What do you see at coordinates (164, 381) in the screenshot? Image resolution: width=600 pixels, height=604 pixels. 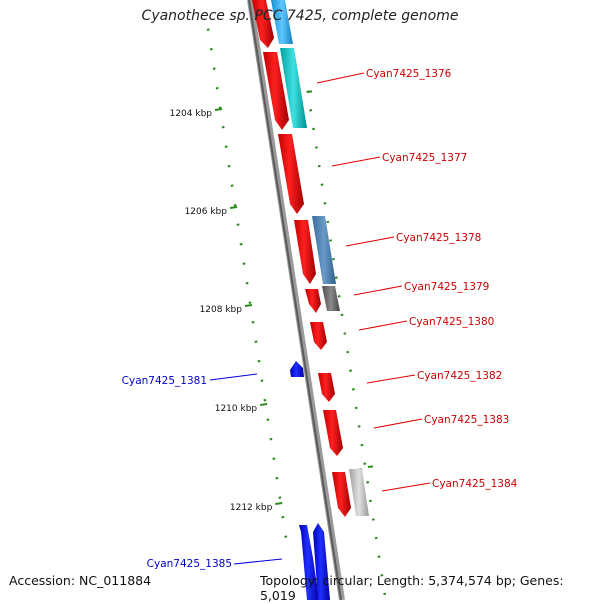 I see `gene-label: Cyan7425_1381` at bounding box center [164, 381].